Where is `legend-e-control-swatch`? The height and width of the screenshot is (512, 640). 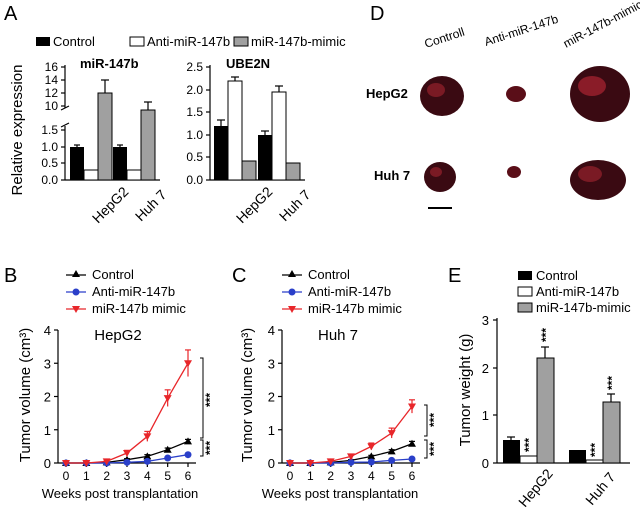
legend-e-control-swatch is located at coordinates (525, 275).